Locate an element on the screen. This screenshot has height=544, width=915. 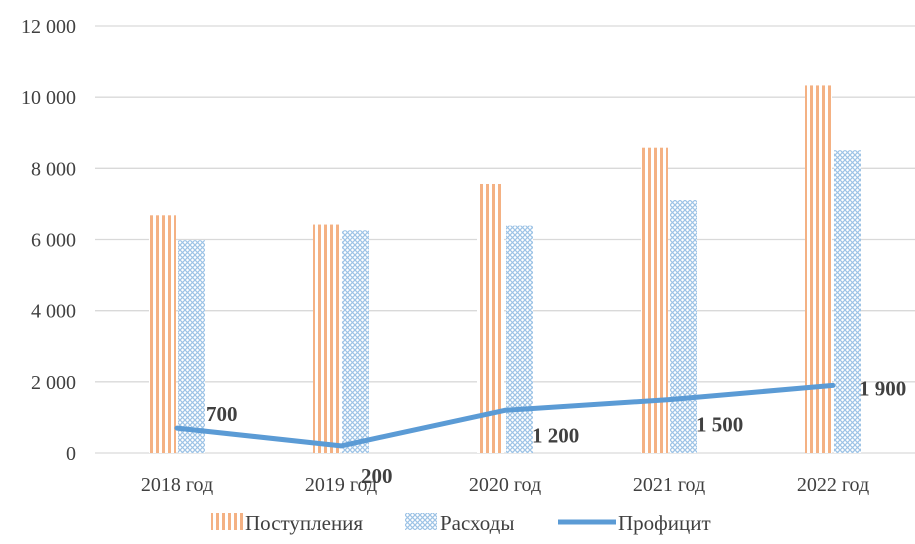
y-tick-label: 10 000 is located at coordinates (48, 98).